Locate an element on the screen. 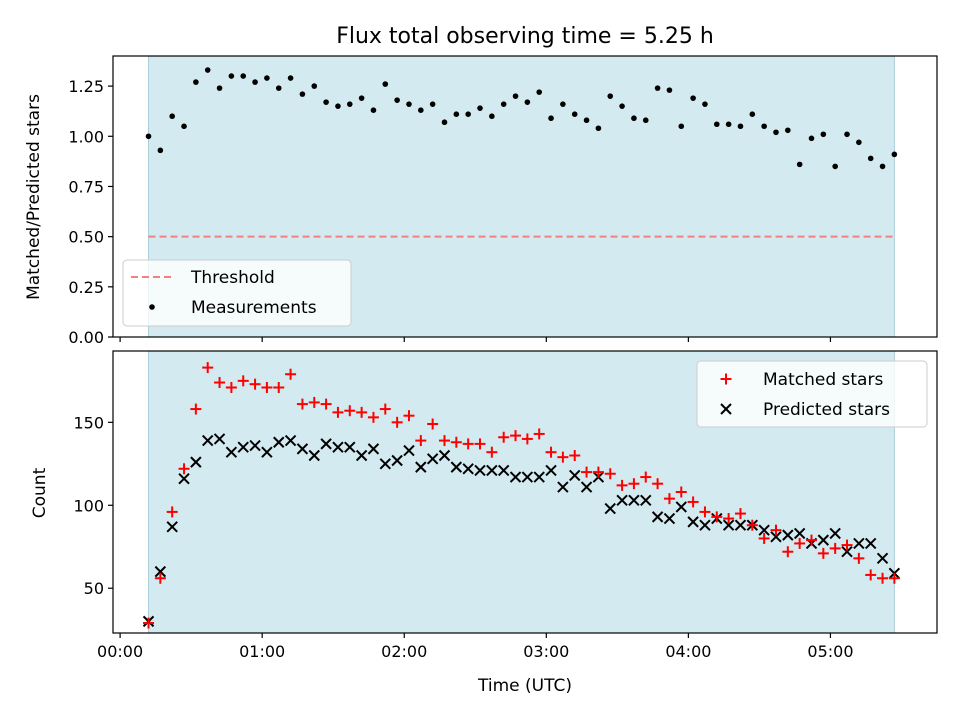  top-y-axis-label: Matched/Predicted stars is located at coordinates (34, 197).